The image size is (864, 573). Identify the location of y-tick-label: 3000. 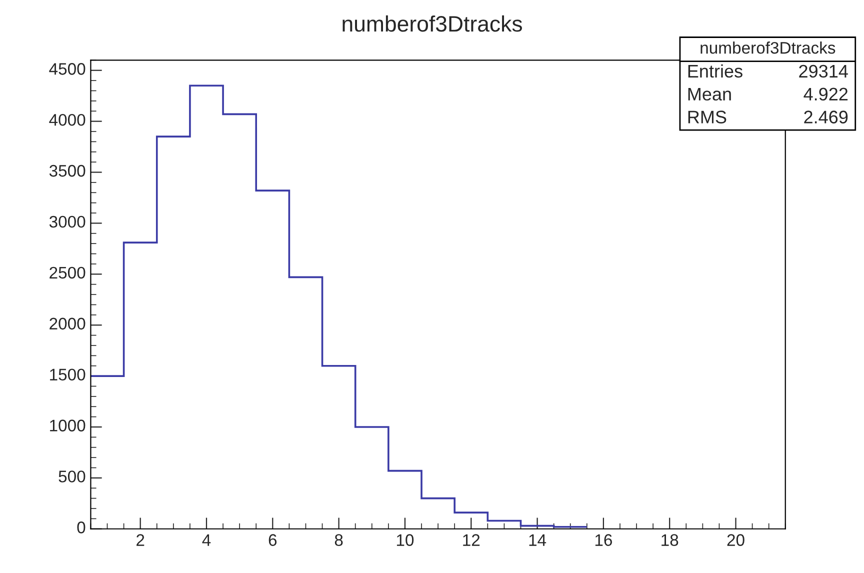
(67, 222).